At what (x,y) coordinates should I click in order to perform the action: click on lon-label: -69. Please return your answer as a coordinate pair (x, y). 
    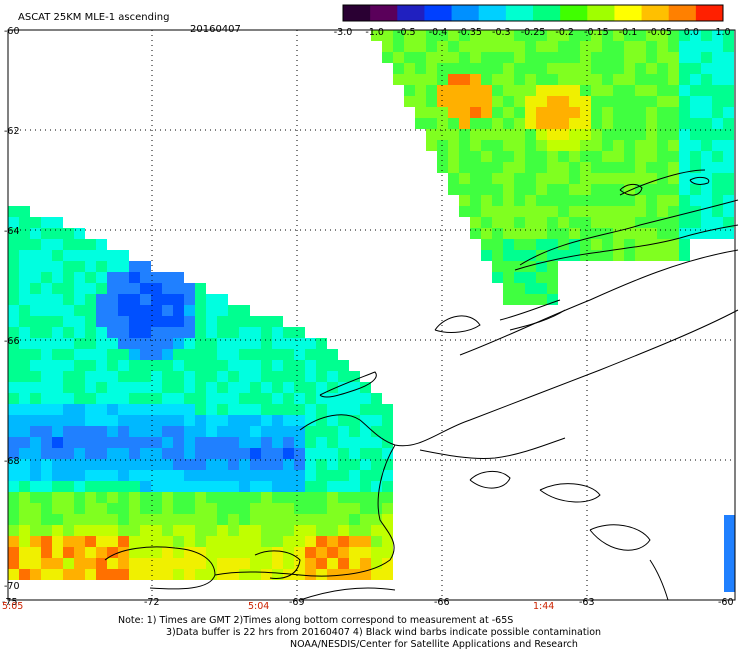
    Looking at the image, I should click on (297, 602).